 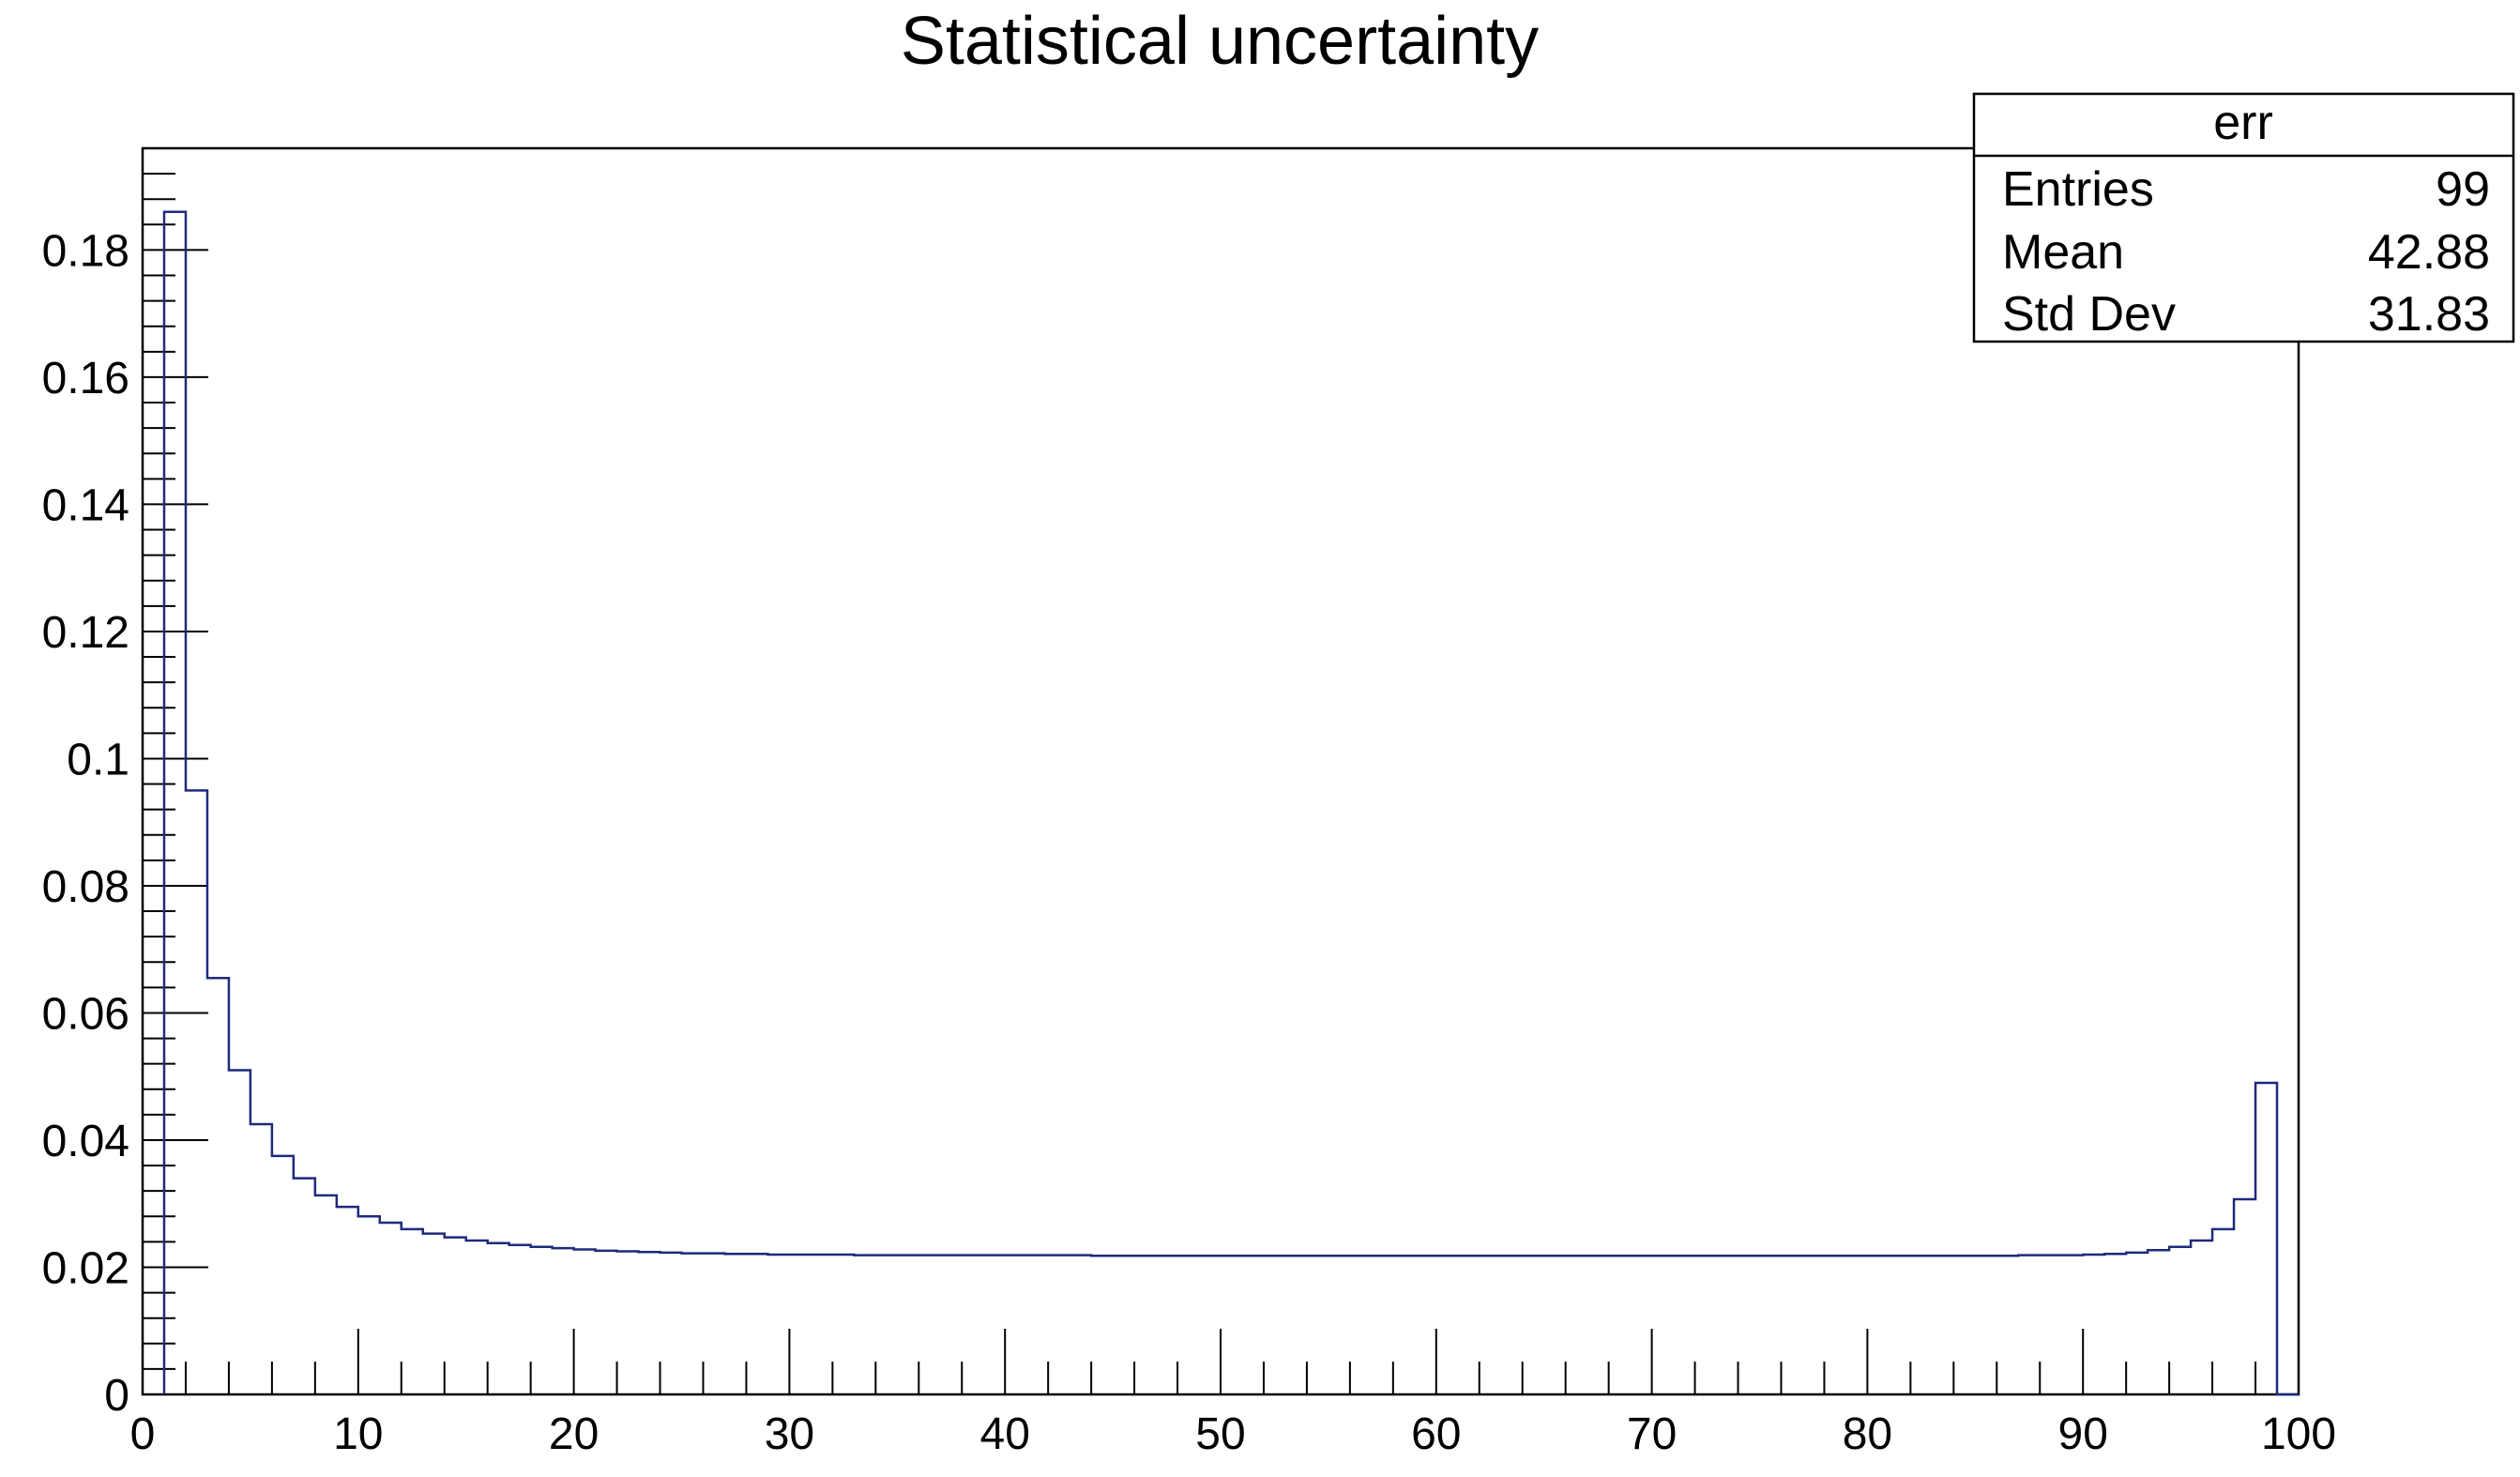 What do you see at coordinates (85, 887) in the screenshot?
I see `y-tick-label: 0.08` at bounding box center [85, 887].